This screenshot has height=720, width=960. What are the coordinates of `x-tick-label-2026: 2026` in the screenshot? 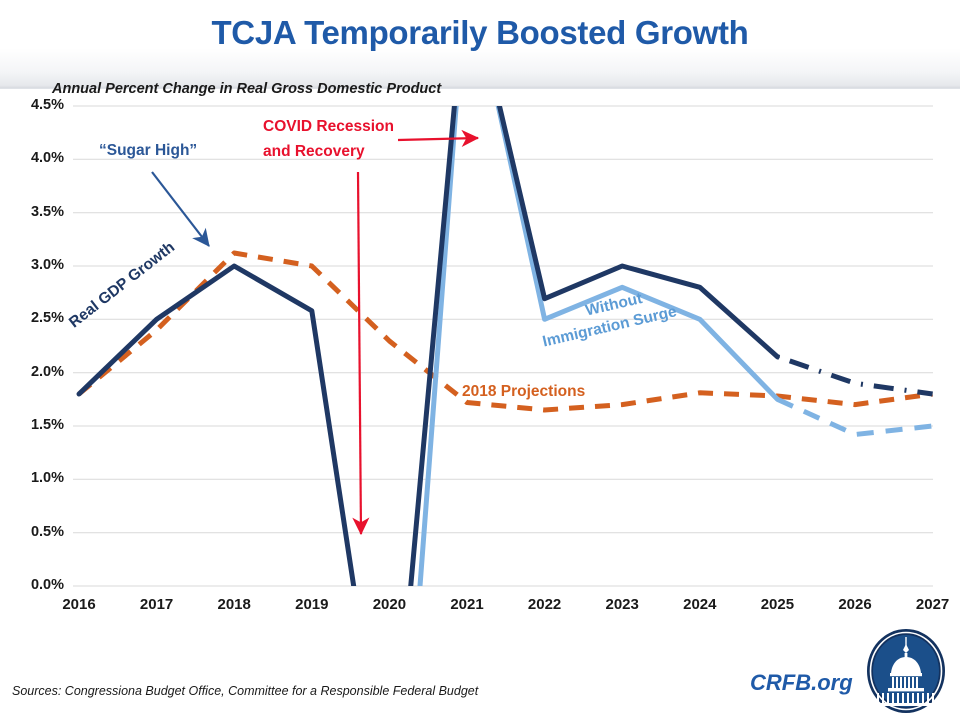 It's located at (855, 604).